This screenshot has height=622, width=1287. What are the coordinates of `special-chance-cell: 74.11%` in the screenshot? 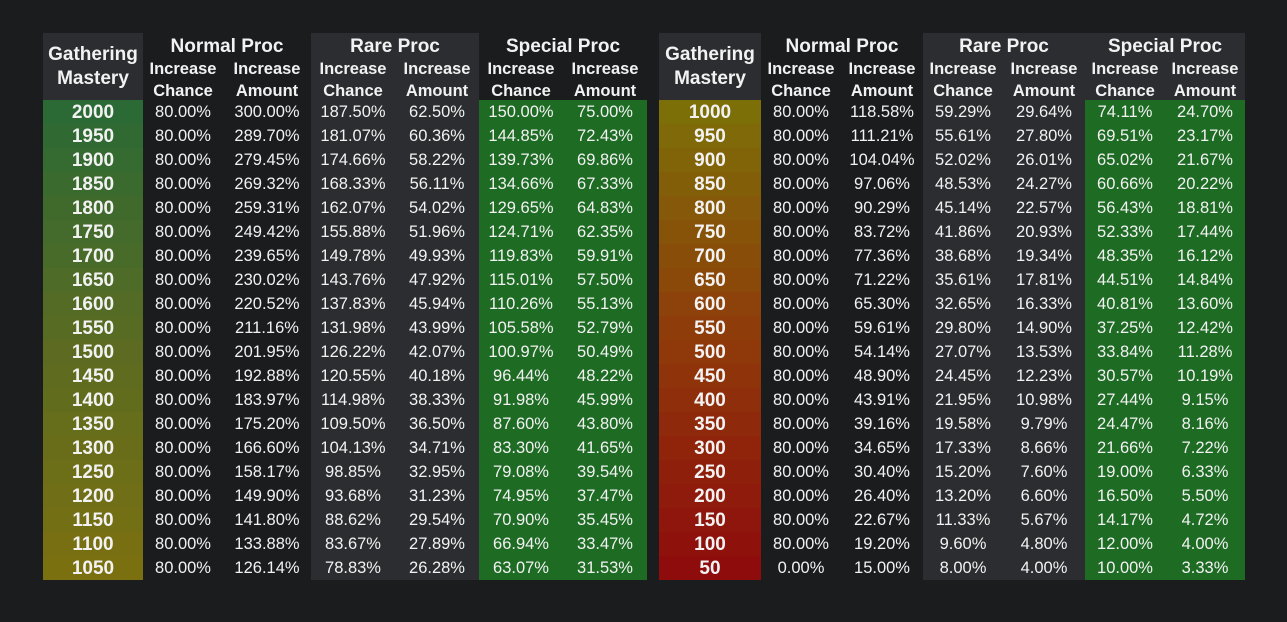 It's located at (1125, 112).